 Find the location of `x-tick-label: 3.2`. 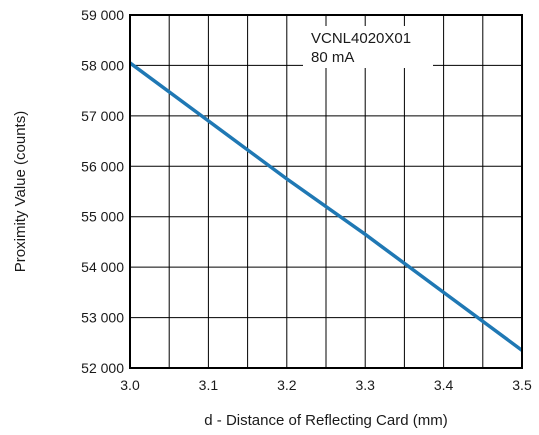

x-tick-label: 3.2 is located at coordinates (287, 385).